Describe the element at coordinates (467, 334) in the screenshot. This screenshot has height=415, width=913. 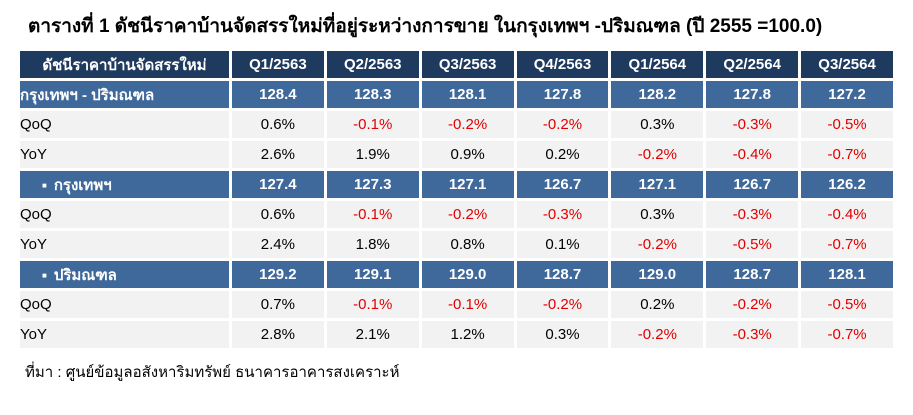
I see `pct-value-cell: 1.2%` at that location.